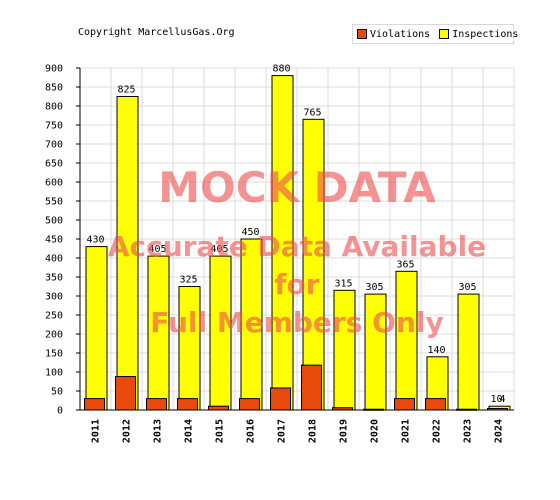 This screenshot has width=560, height=500. I want to click on data-label-inspections: 825, so click(126, 90).